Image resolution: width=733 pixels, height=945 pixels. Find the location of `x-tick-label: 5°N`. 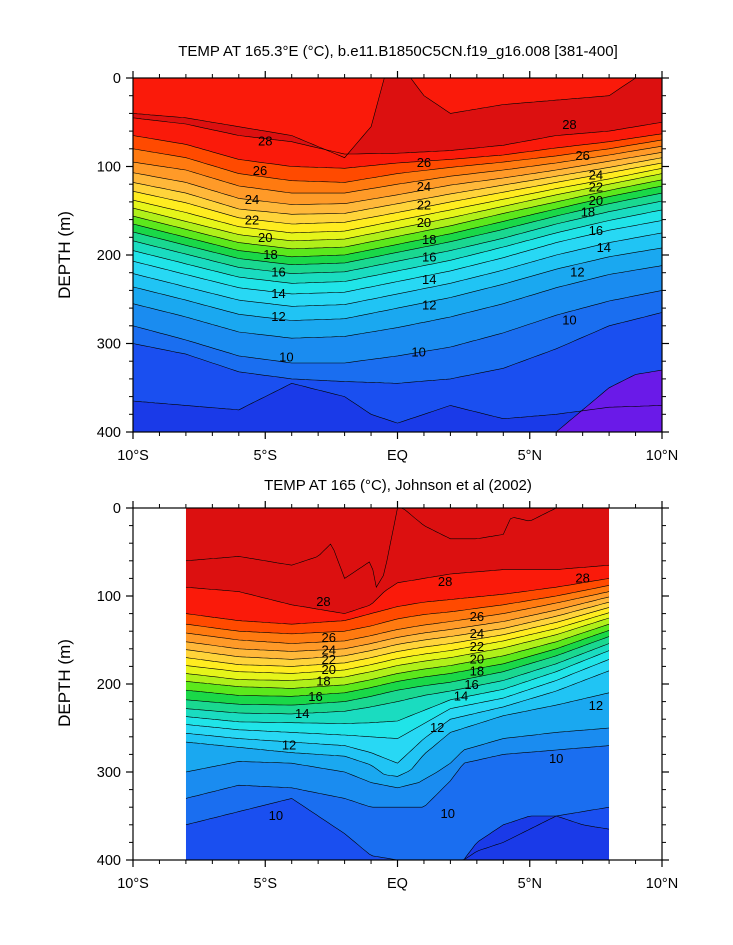

x-tick-label: 5°N is located at coordinates (530, 884).